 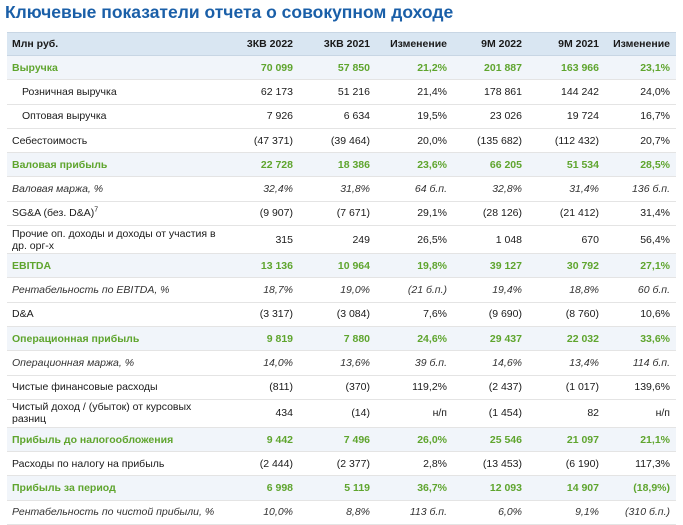 What do you see at coordinates (261, 387) in the screenshot?
I see `table-cell: (811)` at bounding box center [261, 387].